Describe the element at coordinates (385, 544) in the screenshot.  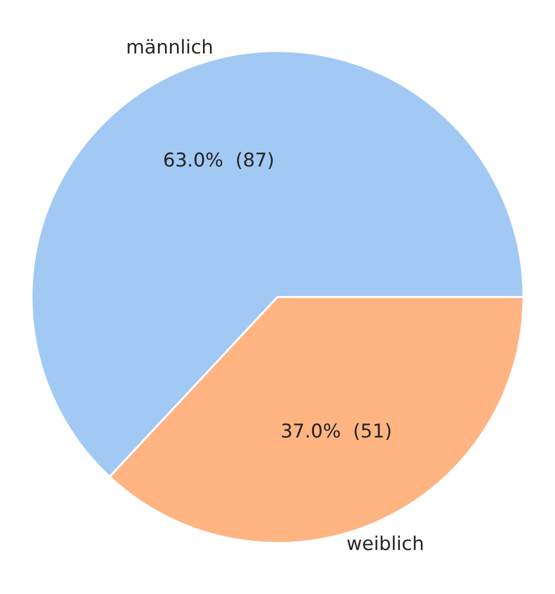
I see `slice-label: weiblich` at that location.